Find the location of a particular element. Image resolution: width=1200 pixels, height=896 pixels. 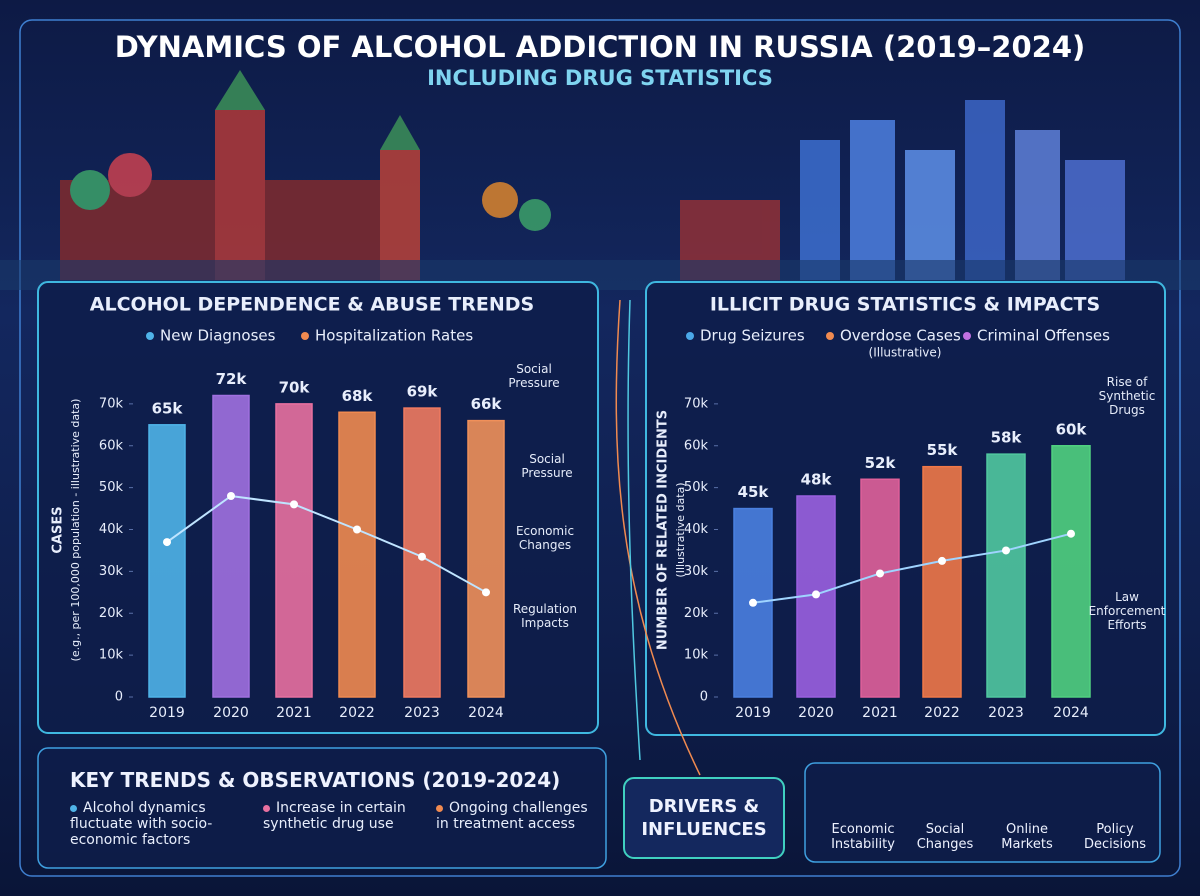

y-tick-label: 20k is located at coordinates (696, 613).